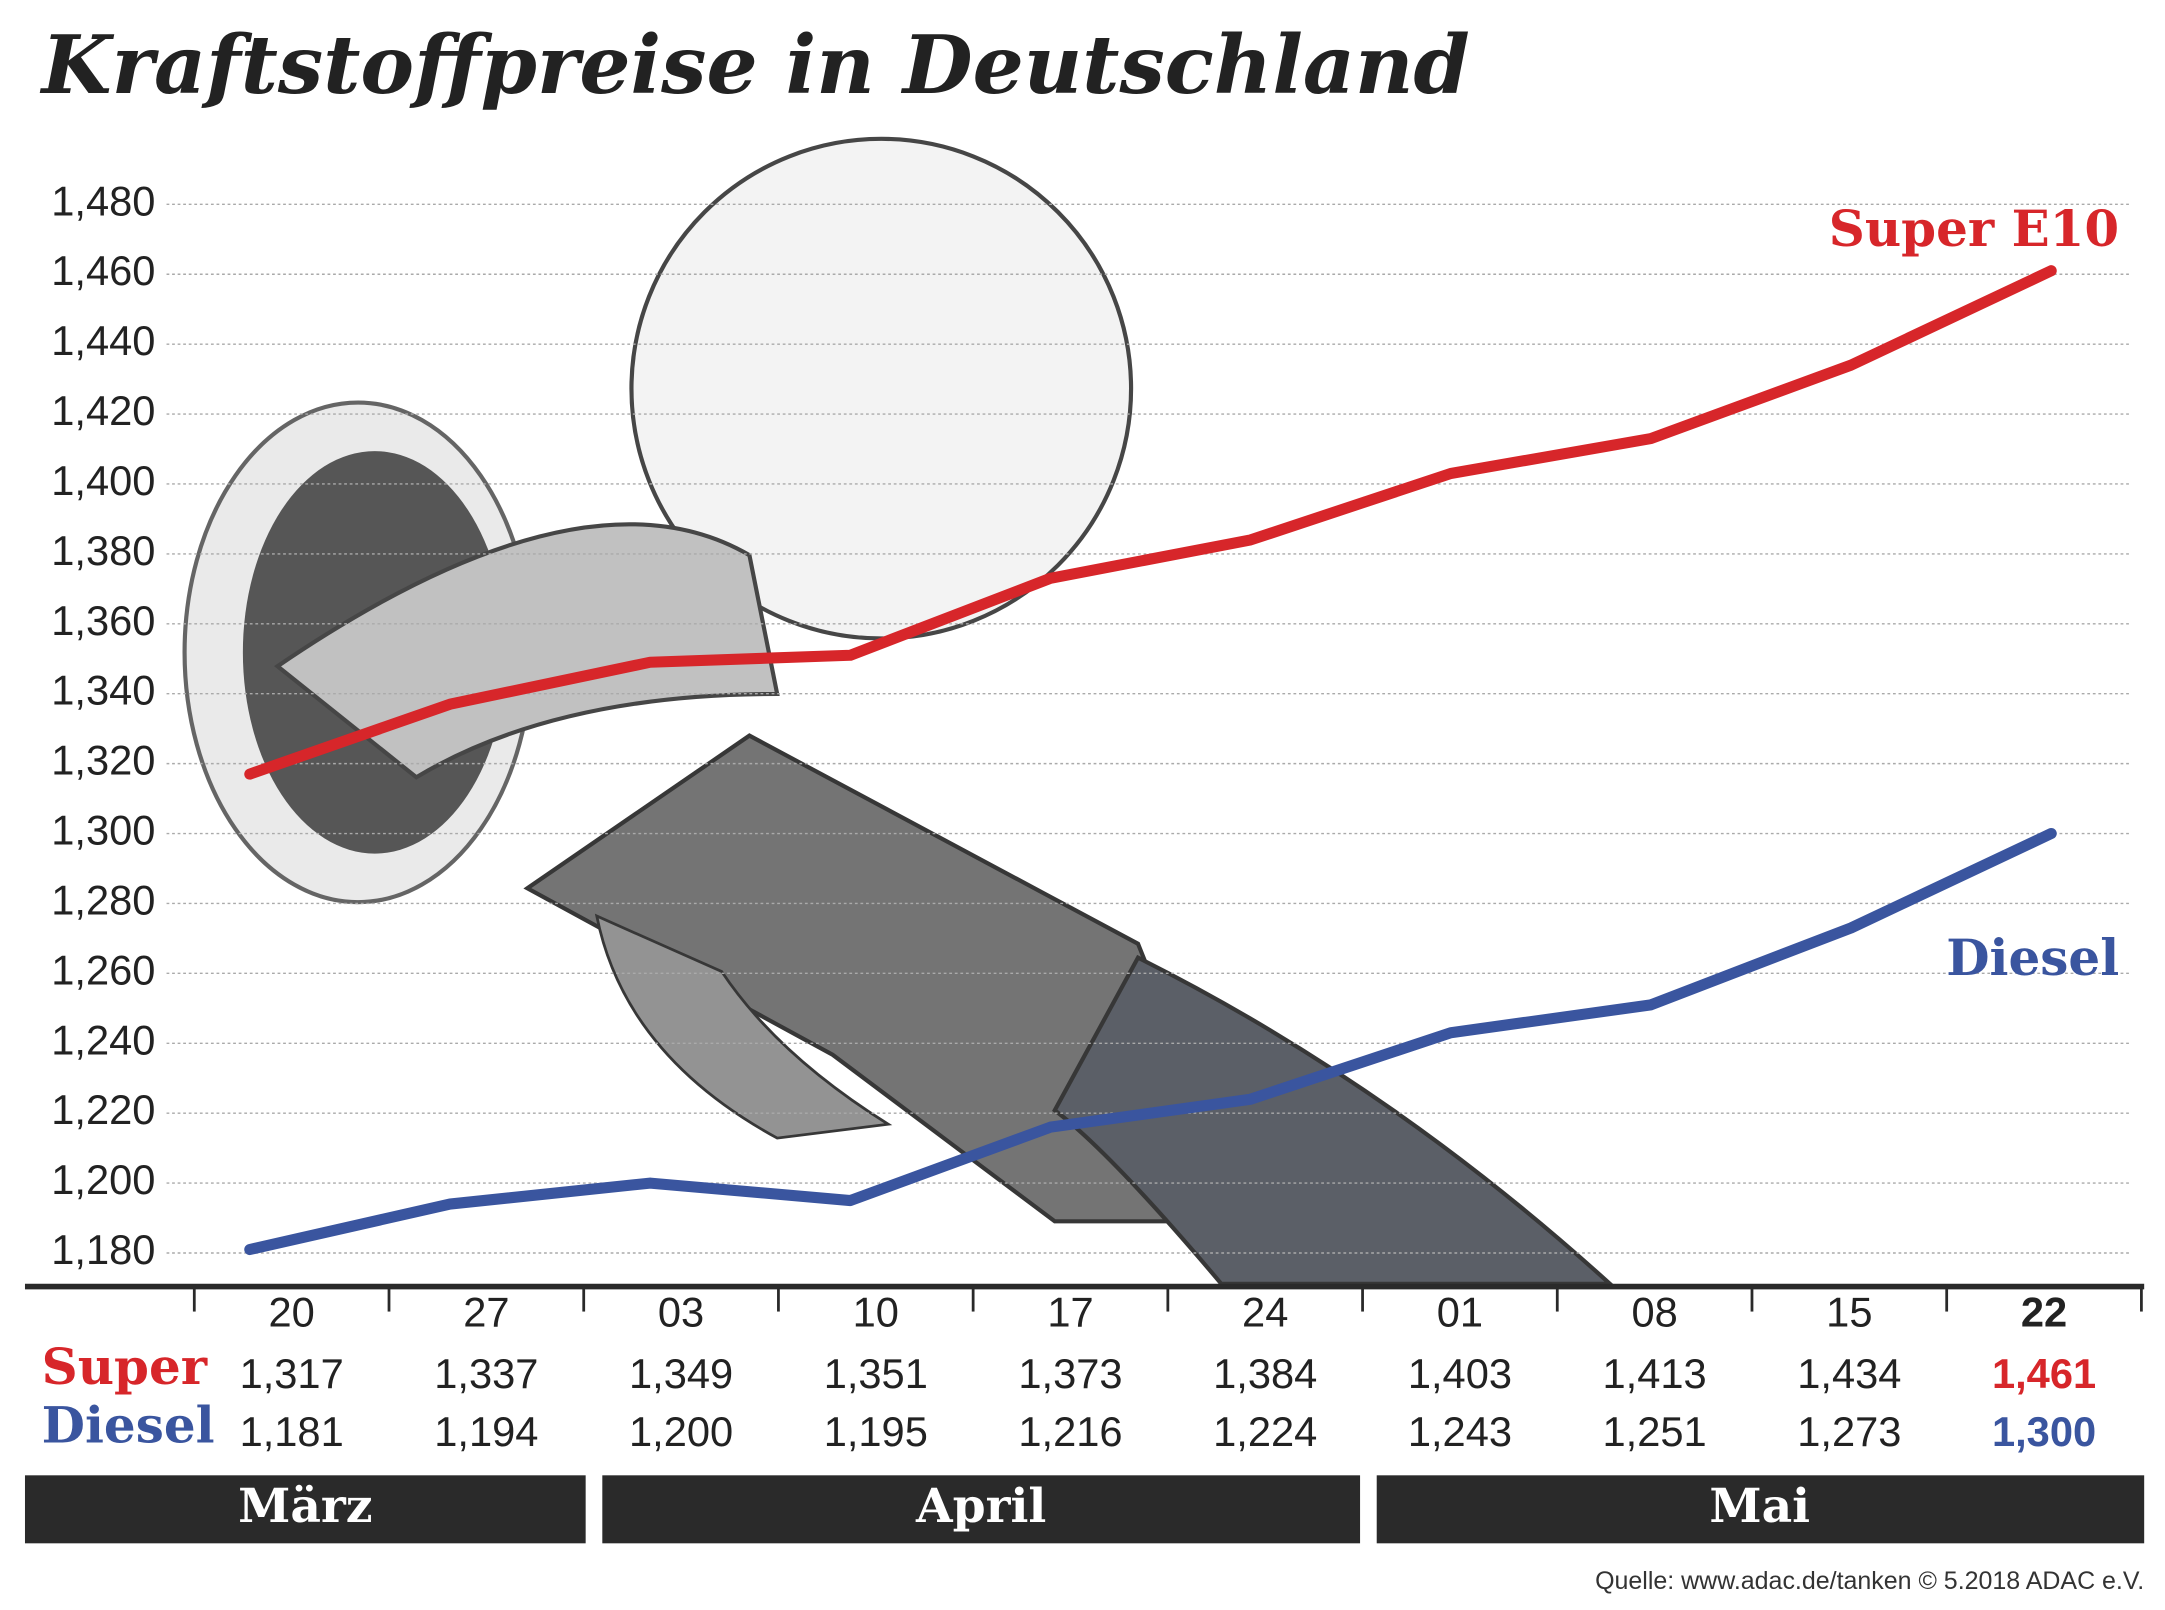  Describe the element at coordinates (2044, 1431) in the screenshot. I see `value-label: 1,300` at that location.